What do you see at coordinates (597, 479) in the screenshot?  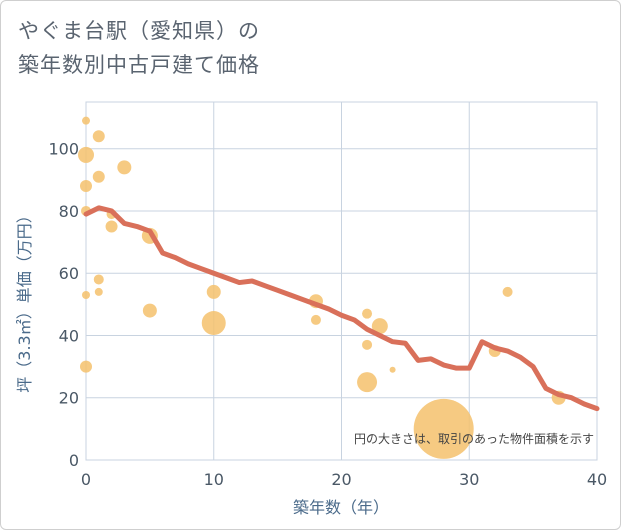 I see `x-tick-label: 40` at bounding box center [597, 479].